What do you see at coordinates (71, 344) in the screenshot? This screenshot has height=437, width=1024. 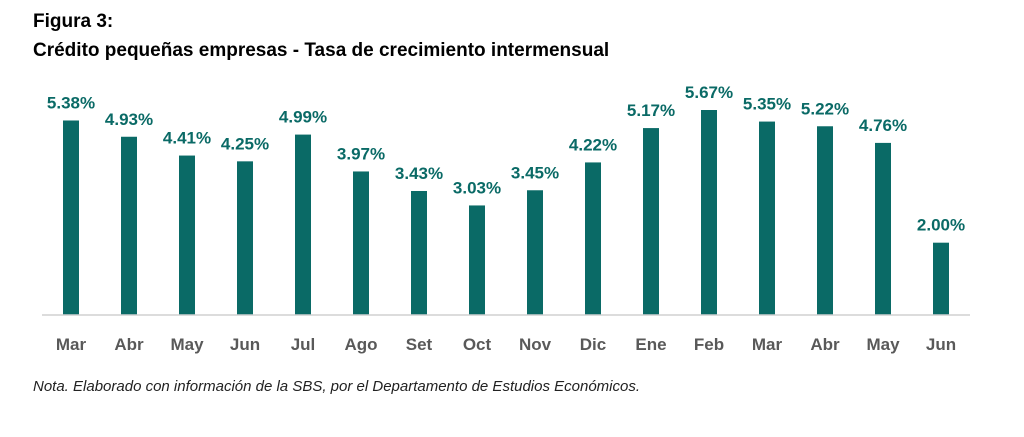 I see `x-tick-label-0: Mar` at bounding box center [71, 344].